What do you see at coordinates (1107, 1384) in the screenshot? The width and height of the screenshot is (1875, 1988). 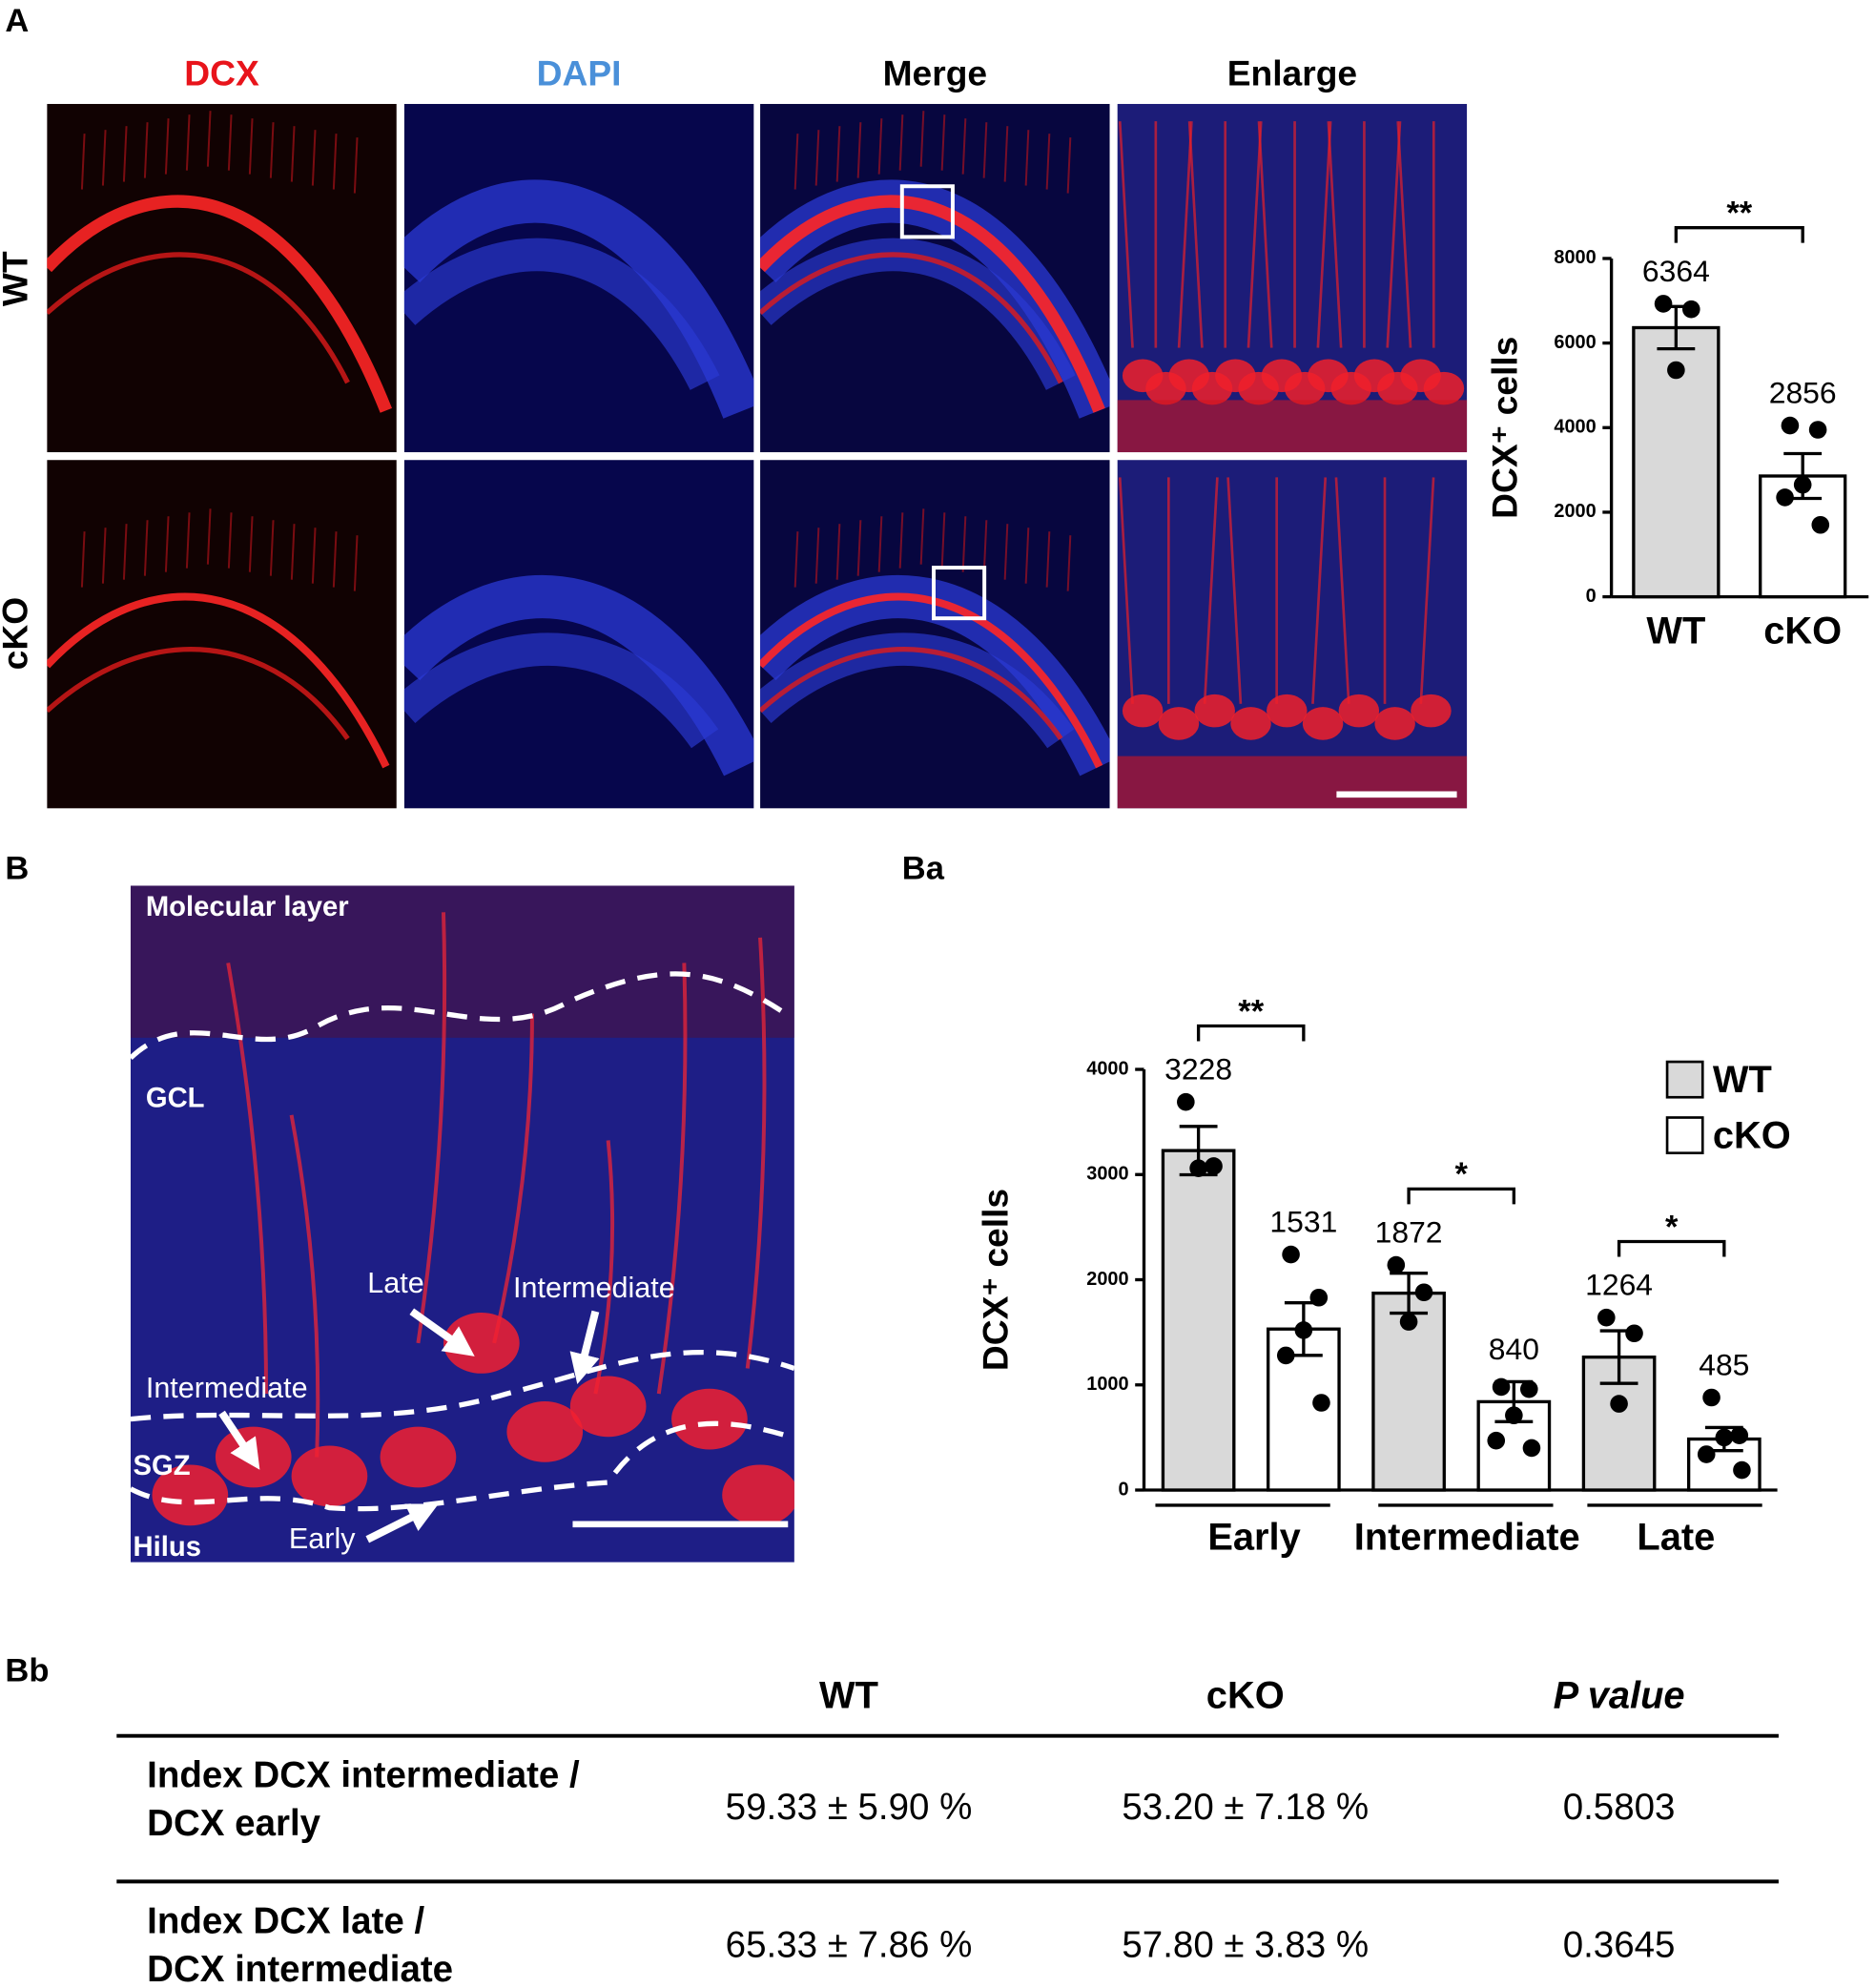 I see `y-tick-label: 1000` at bounding box center [1107, 1384].